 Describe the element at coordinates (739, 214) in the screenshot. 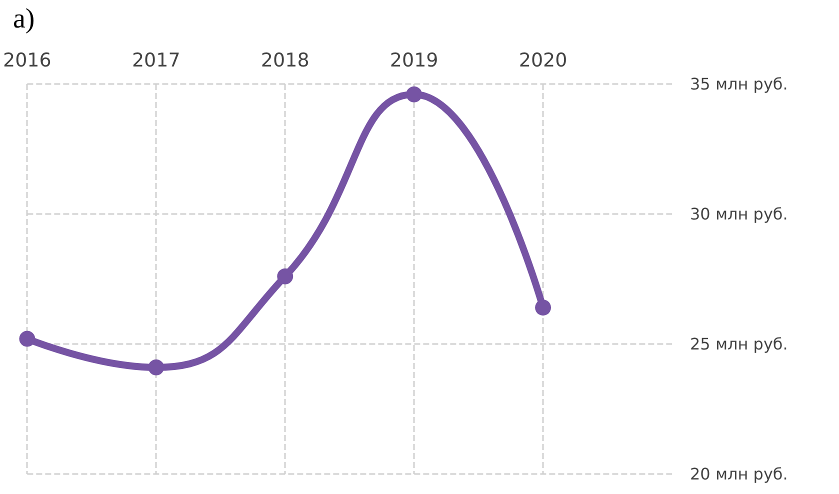

I see `y-tick-label: 30 млн руб.` at that location.